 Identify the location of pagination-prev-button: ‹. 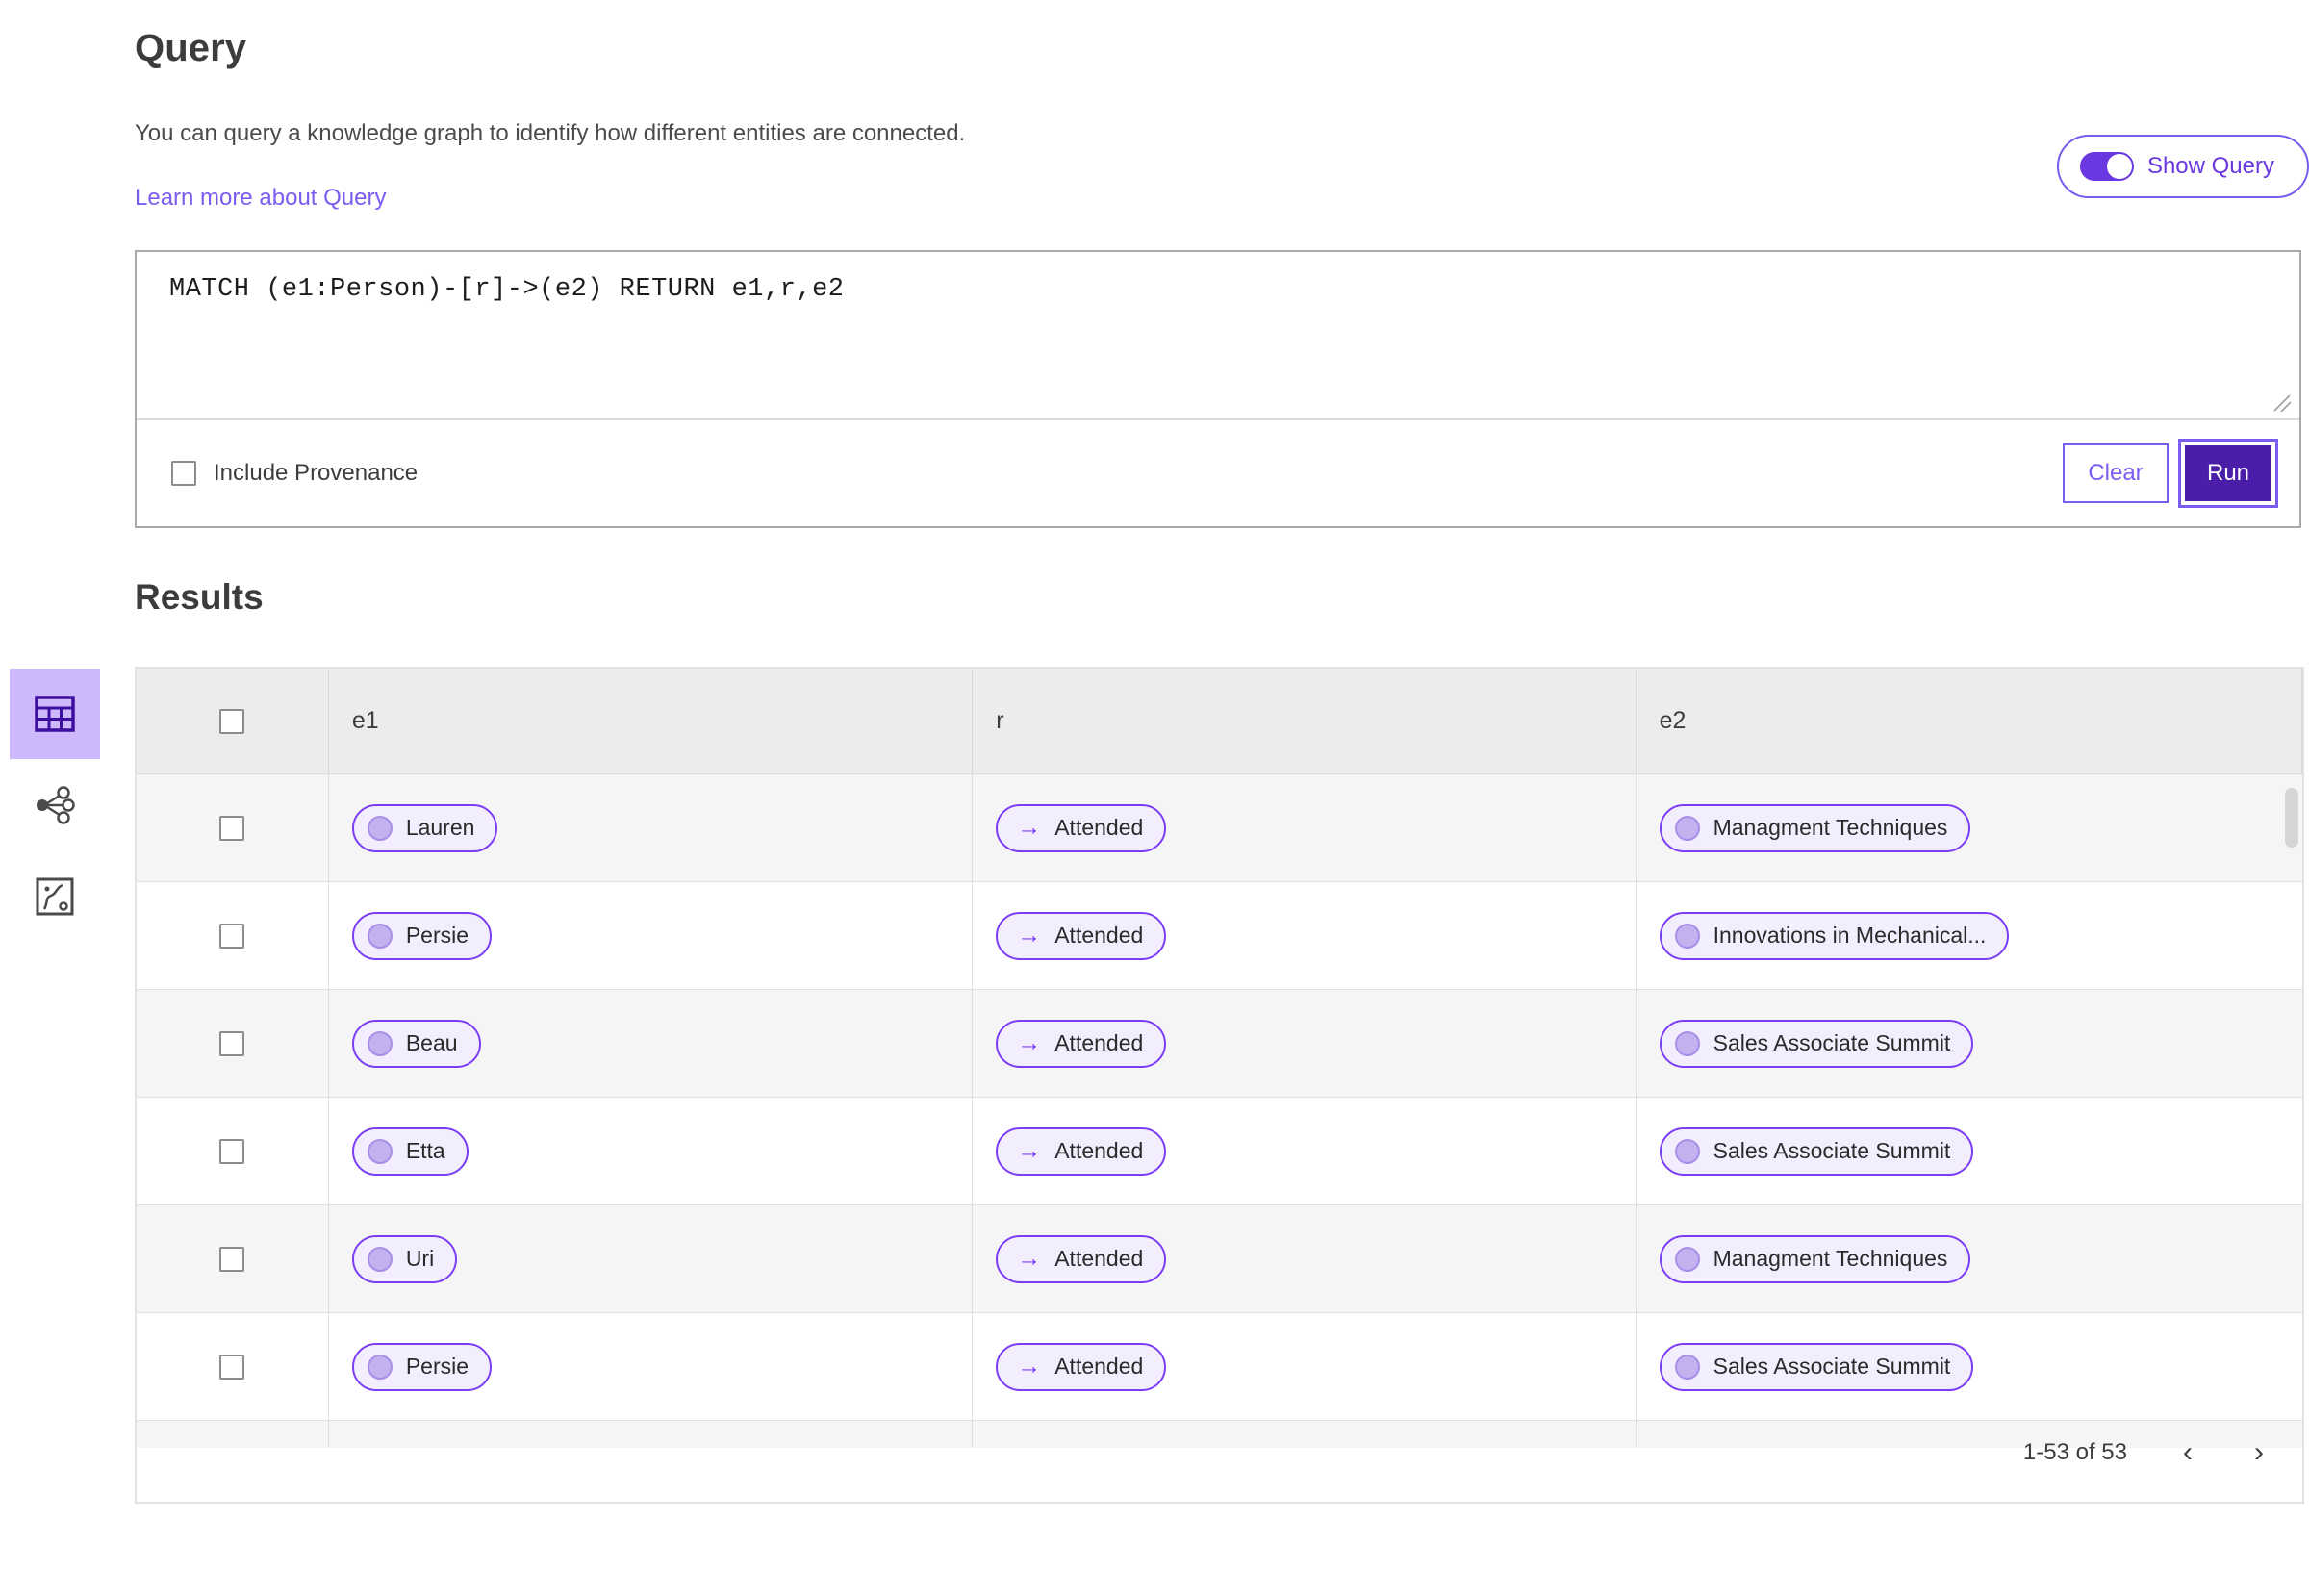
(2188, 1452).